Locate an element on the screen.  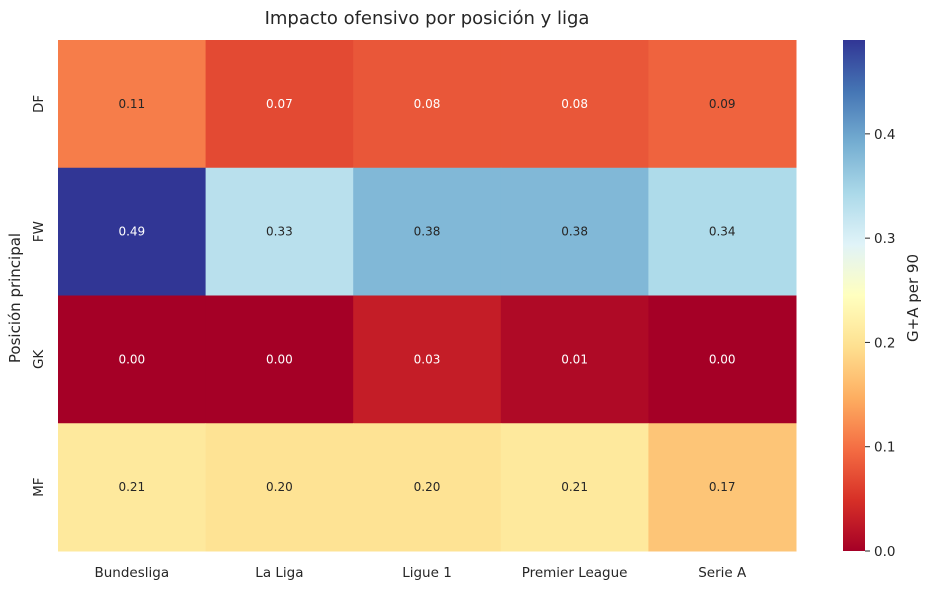
y-tick-label: FW is located at coordinates (39, 231).